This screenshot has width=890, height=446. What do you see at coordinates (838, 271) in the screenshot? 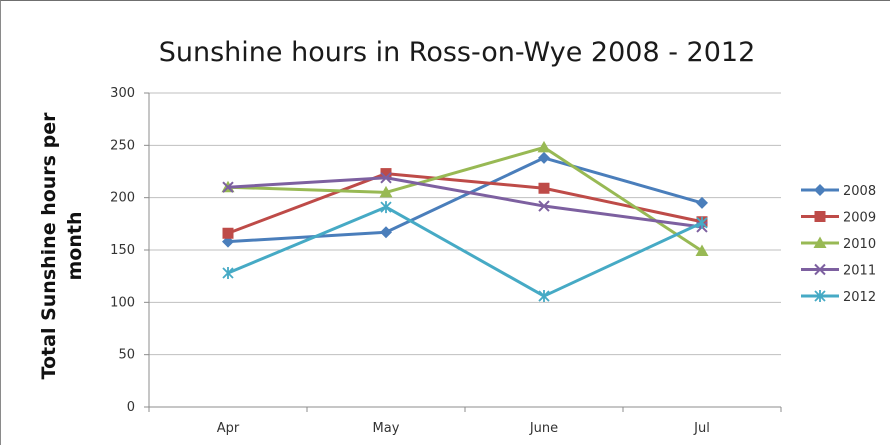
I see `legend-item-2011: 2011` at bounding box center [838, 271].